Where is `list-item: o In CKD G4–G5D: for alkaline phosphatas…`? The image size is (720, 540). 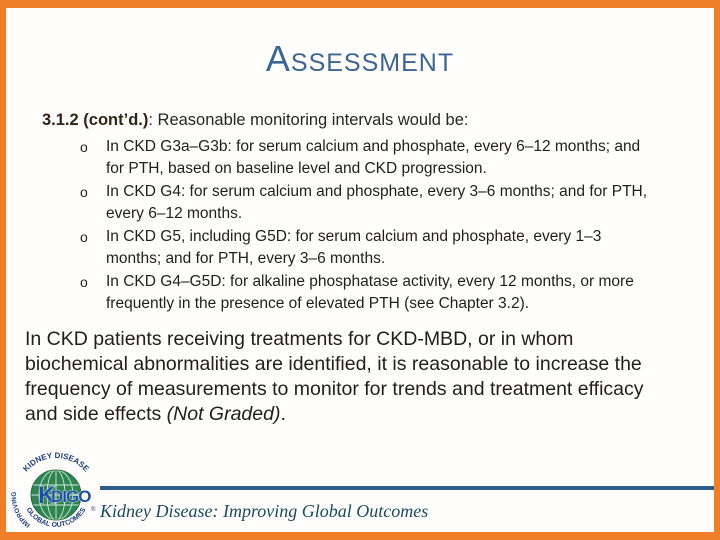 list-item: o In CKD G4–G5D: for alkaline phosphatas… is located at coordinates (386, 293).